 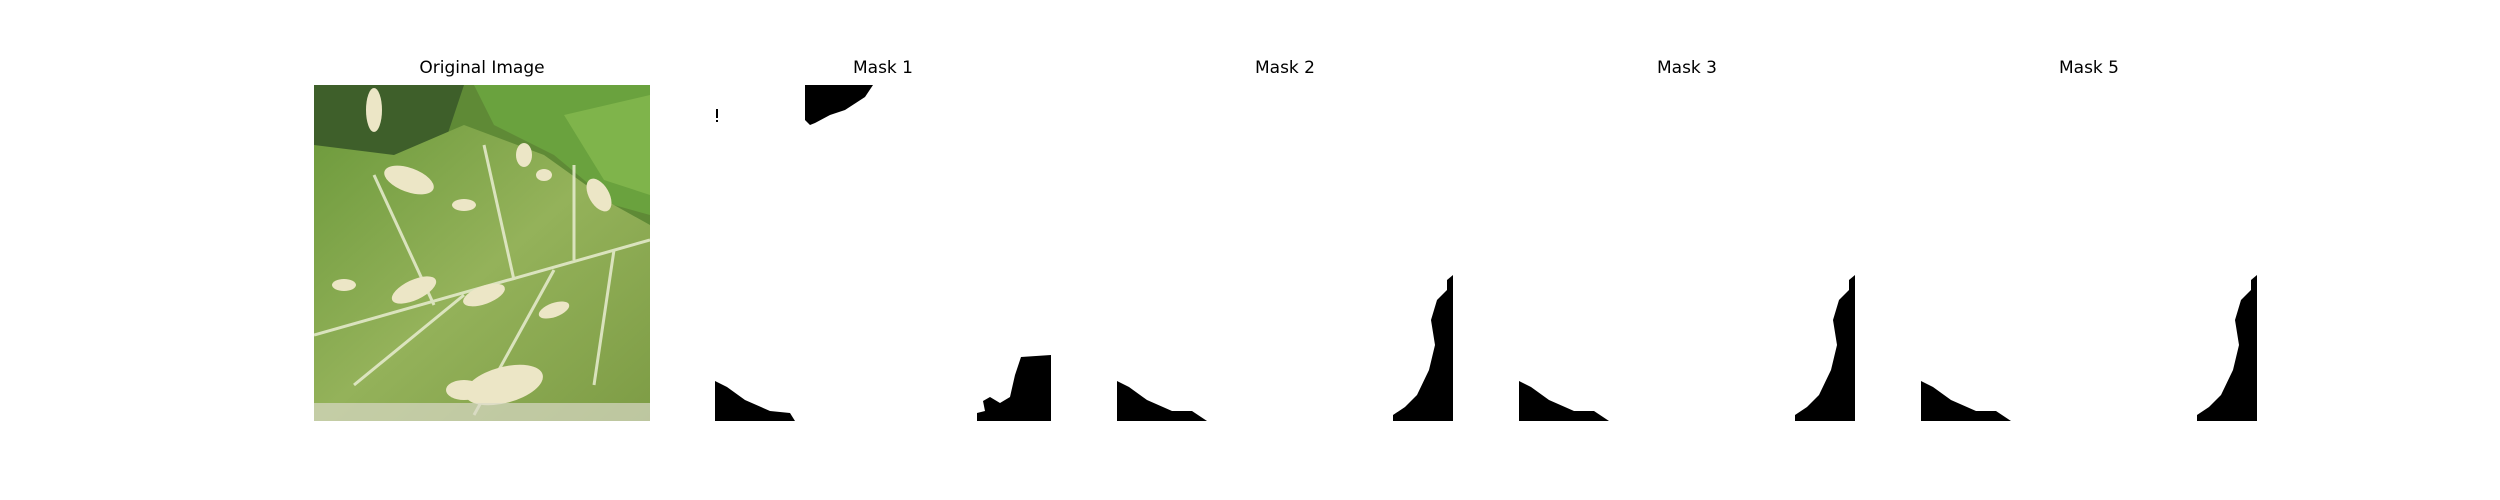 I want to click on panel-title: Original Image, so click(x=482, y=68).